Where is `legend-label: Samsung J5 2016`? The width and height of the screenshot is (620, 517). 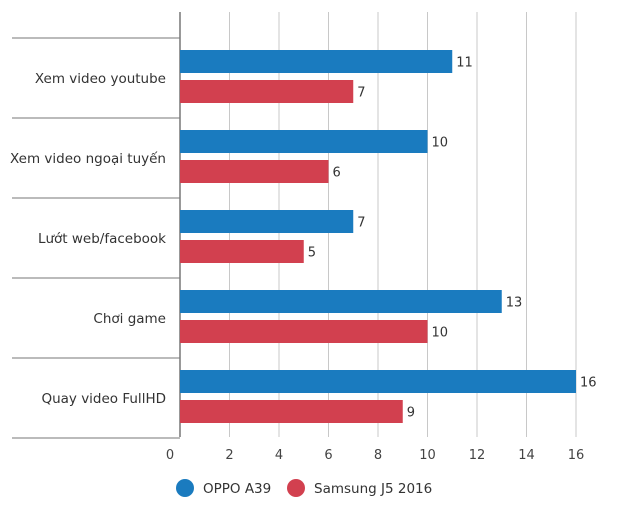 legend-label: Samsung J5 2016 is located at coordinates (373, 489).